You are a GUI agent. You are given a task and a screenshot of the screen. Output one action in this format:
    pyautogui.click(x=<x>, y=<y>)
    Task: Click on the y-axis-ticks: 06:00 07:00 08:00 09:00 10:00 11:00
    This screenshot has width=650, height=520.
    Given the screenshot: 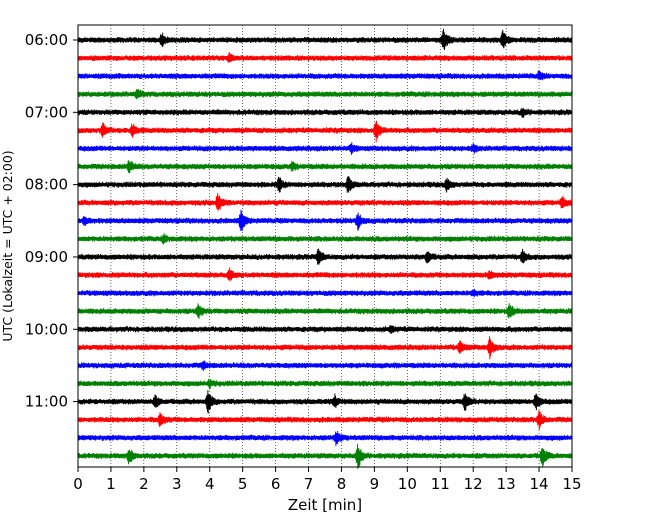 What is the action you would take?
    pyautogui.click(x=51, y=221)
    